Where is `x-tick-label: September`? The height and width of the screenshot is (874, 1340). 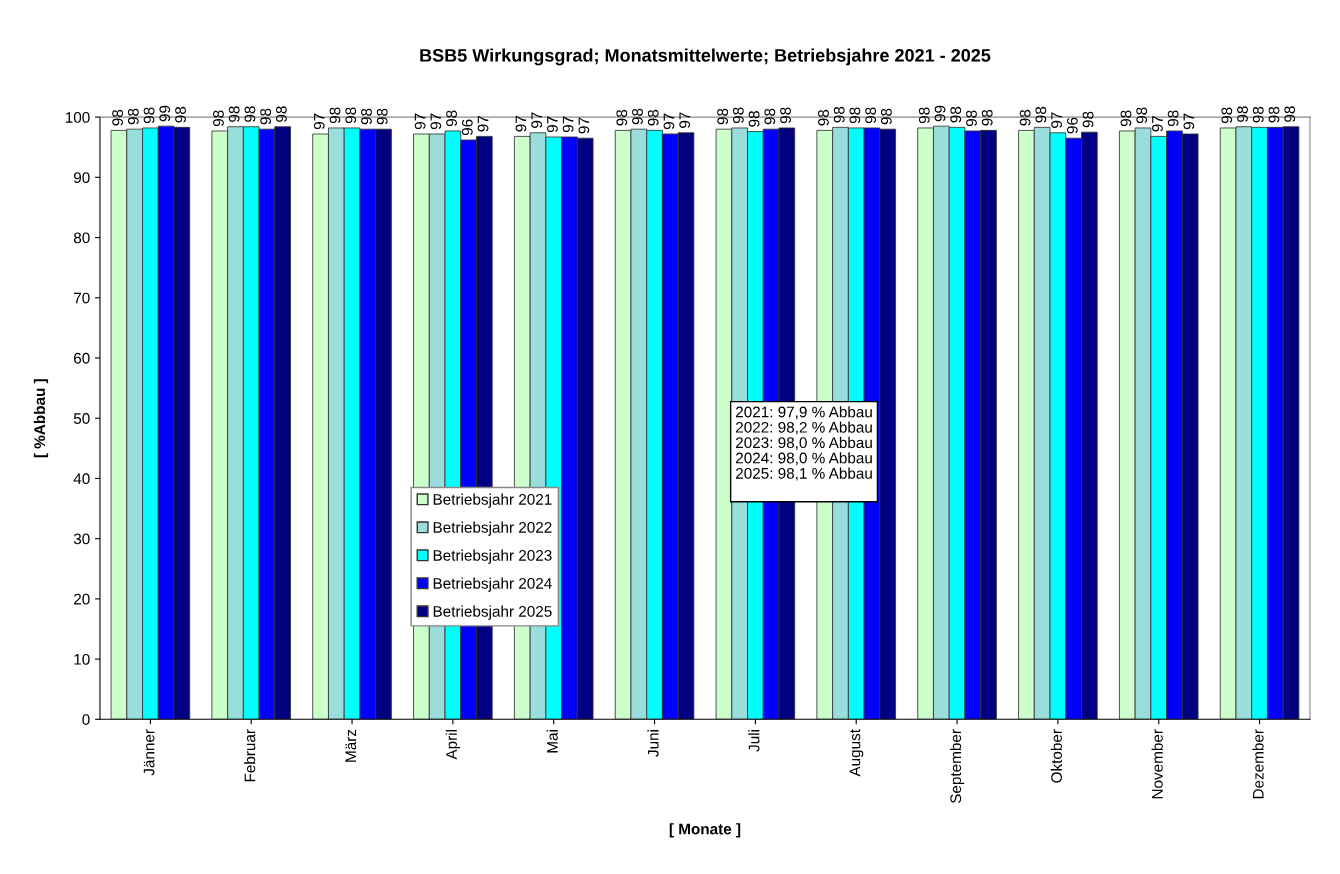 x-tick-label: September is located at coordinates (957, 766).